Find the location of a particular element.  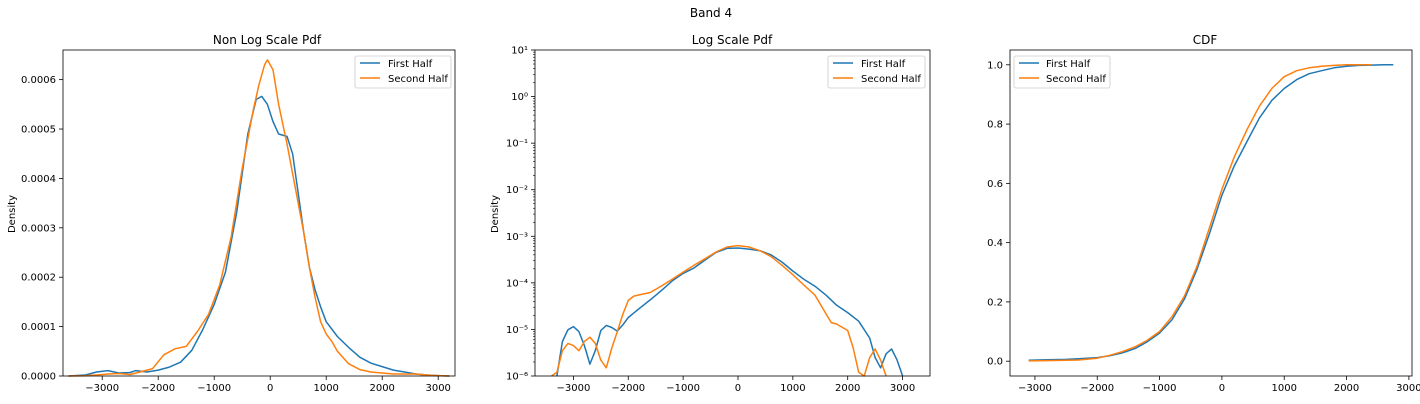

y-tick-label: 0.4 is located at coordinates (995, 243).